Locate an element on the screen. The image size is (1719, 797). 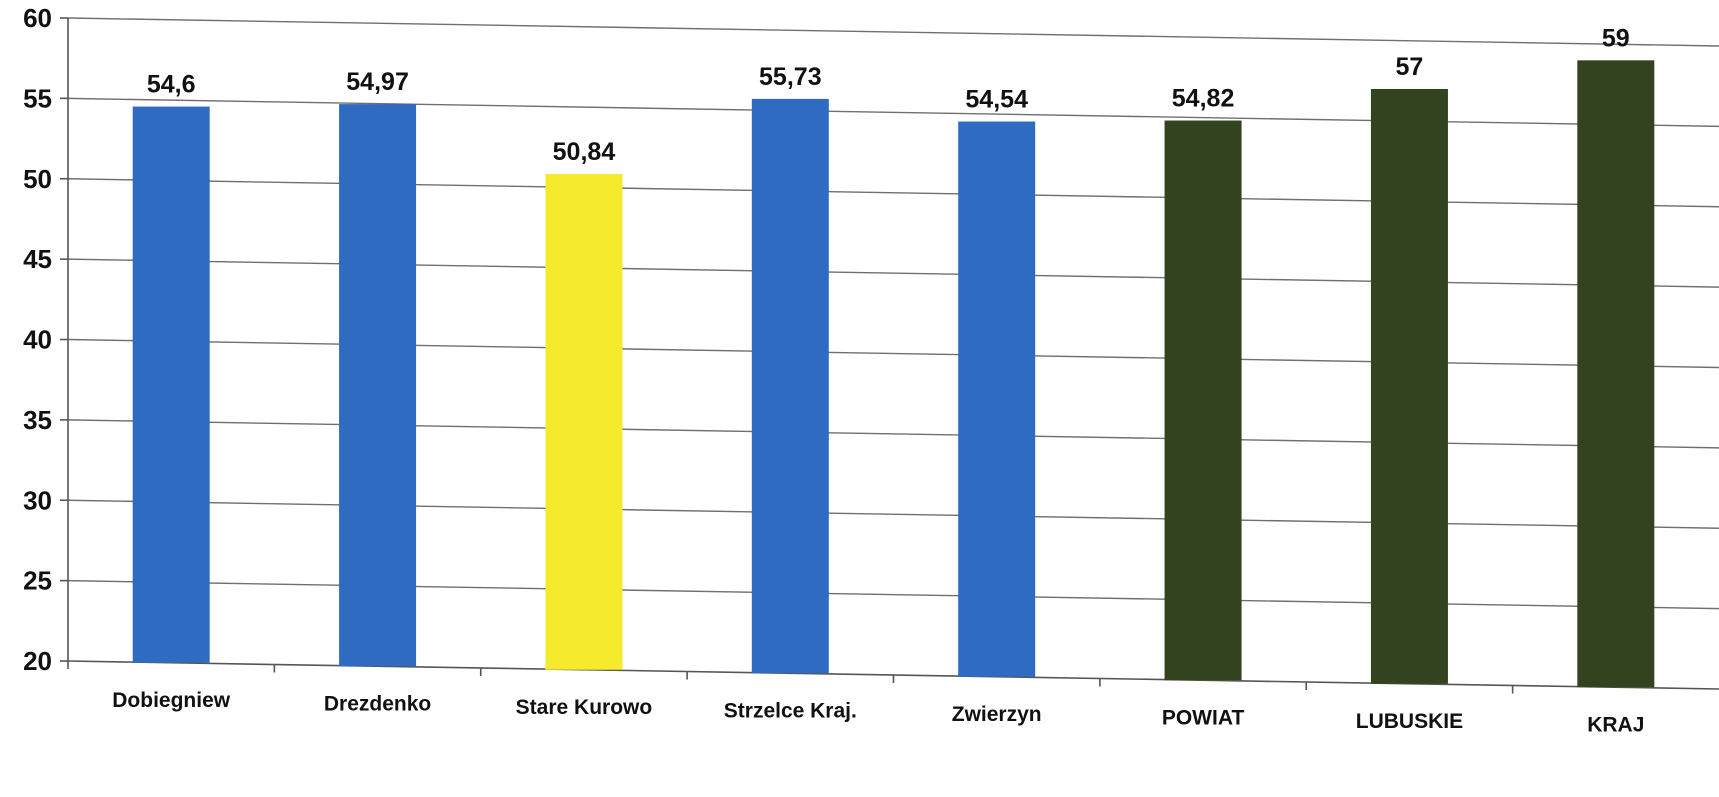
data-label: 59 is located at coordinates (1616, 38).